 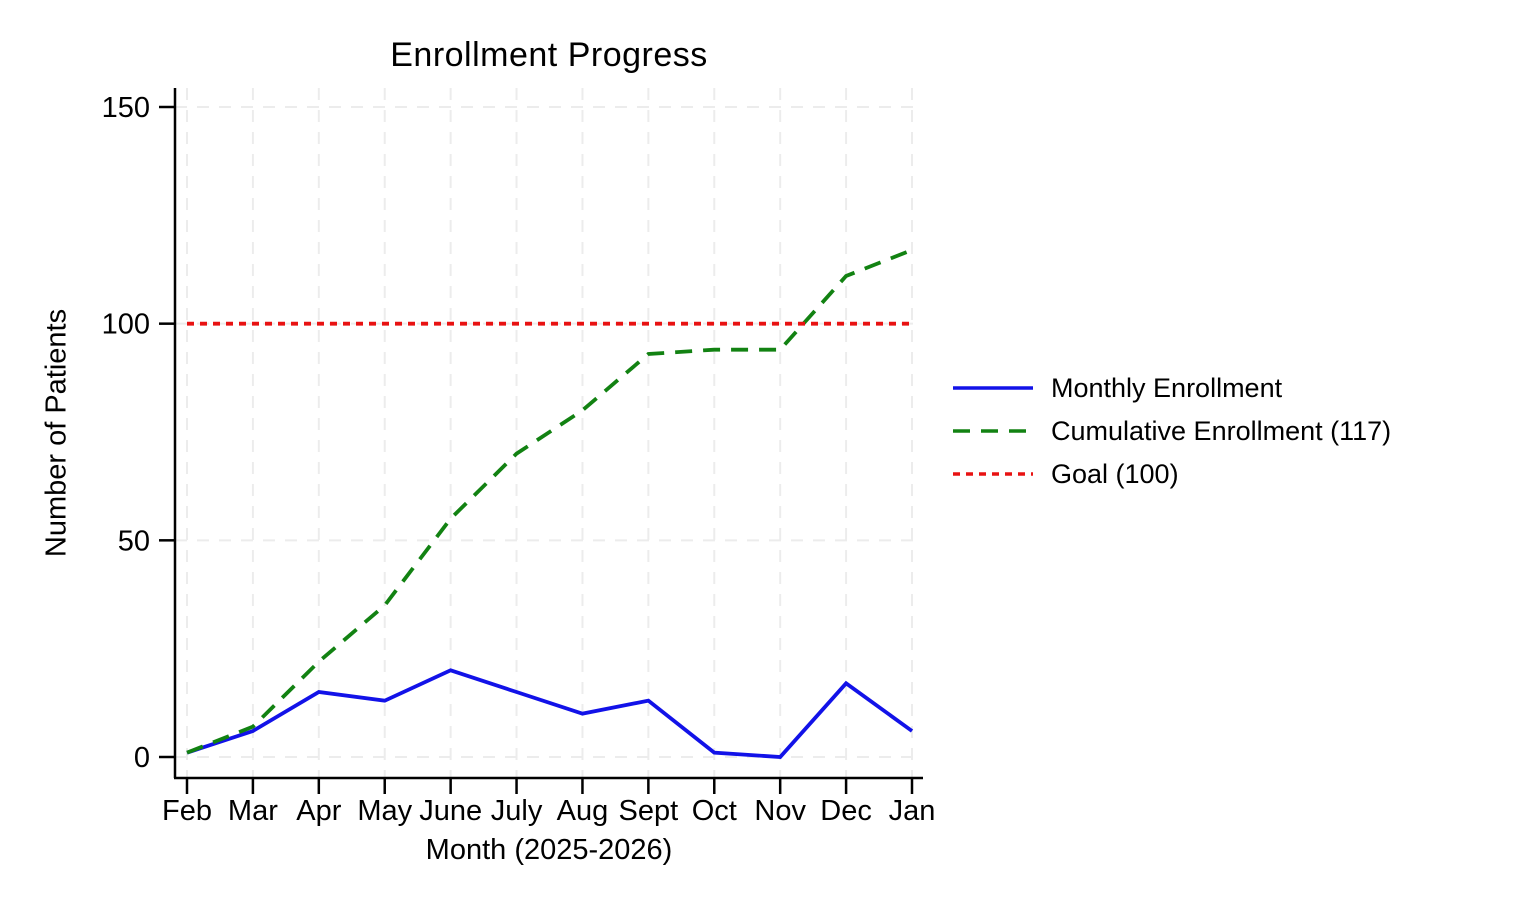 I want to click on chart-title: Enrollment Progress, so click(x=549, y=55).